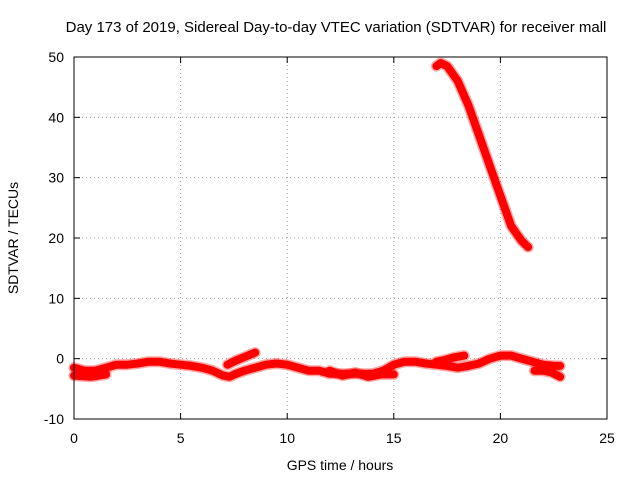  What do you see at coordinates (56, 57) in the screenshot?
I see `y-tick-label: 50` at bounding box center [56, 57].